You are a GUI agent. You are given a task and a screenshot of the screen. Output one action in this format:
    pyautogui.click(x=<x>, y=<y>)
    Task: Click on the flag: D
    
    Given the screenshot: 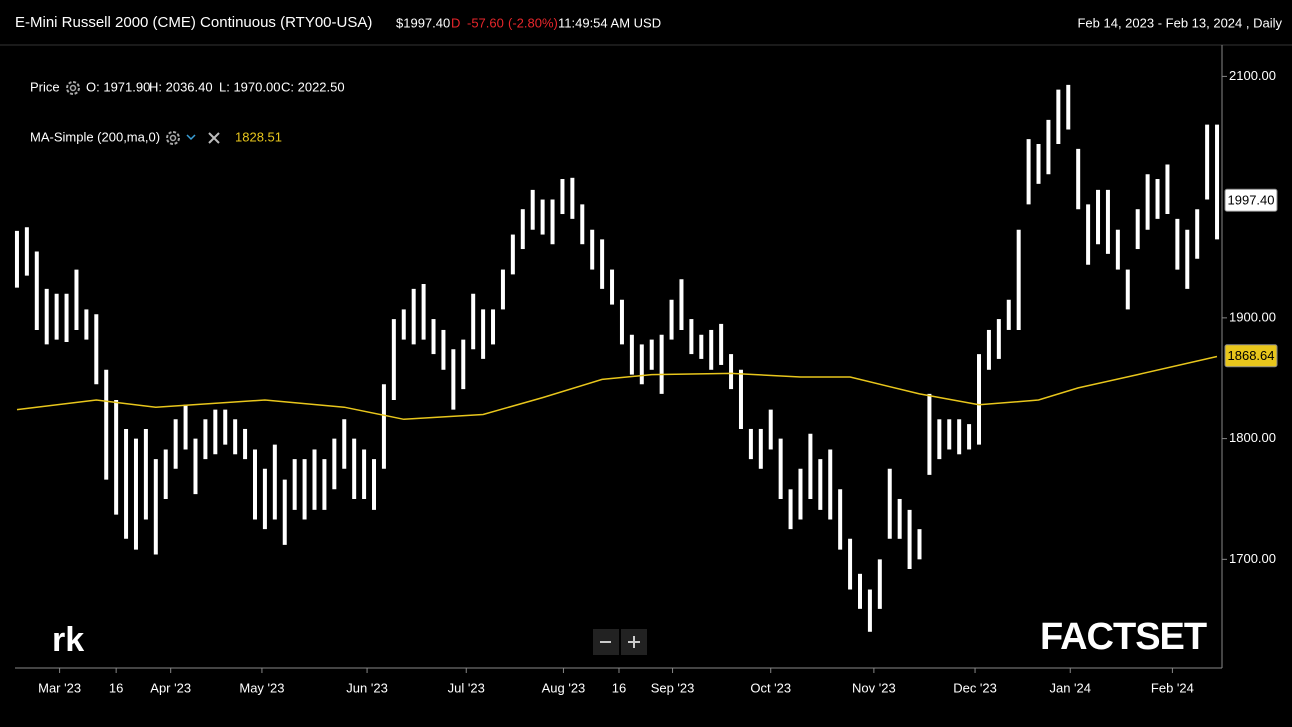 What is the action you would take?
    pyautogui.click(x=455, y=22)
    